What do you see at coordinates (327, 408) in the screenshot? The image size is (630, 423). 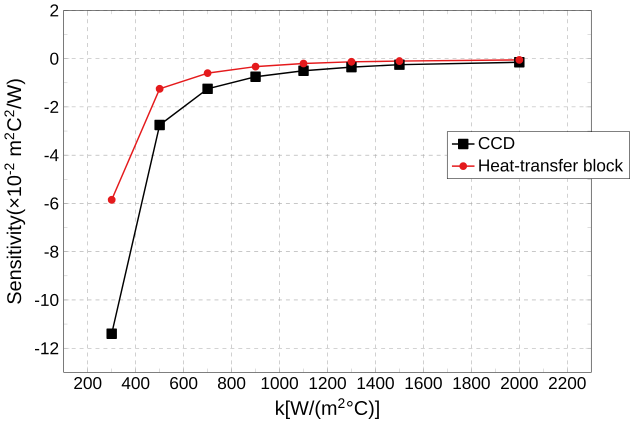 I see `x-axis-title: k[W/(m$^{2}$°C)]` at bounding box center [327, 408].